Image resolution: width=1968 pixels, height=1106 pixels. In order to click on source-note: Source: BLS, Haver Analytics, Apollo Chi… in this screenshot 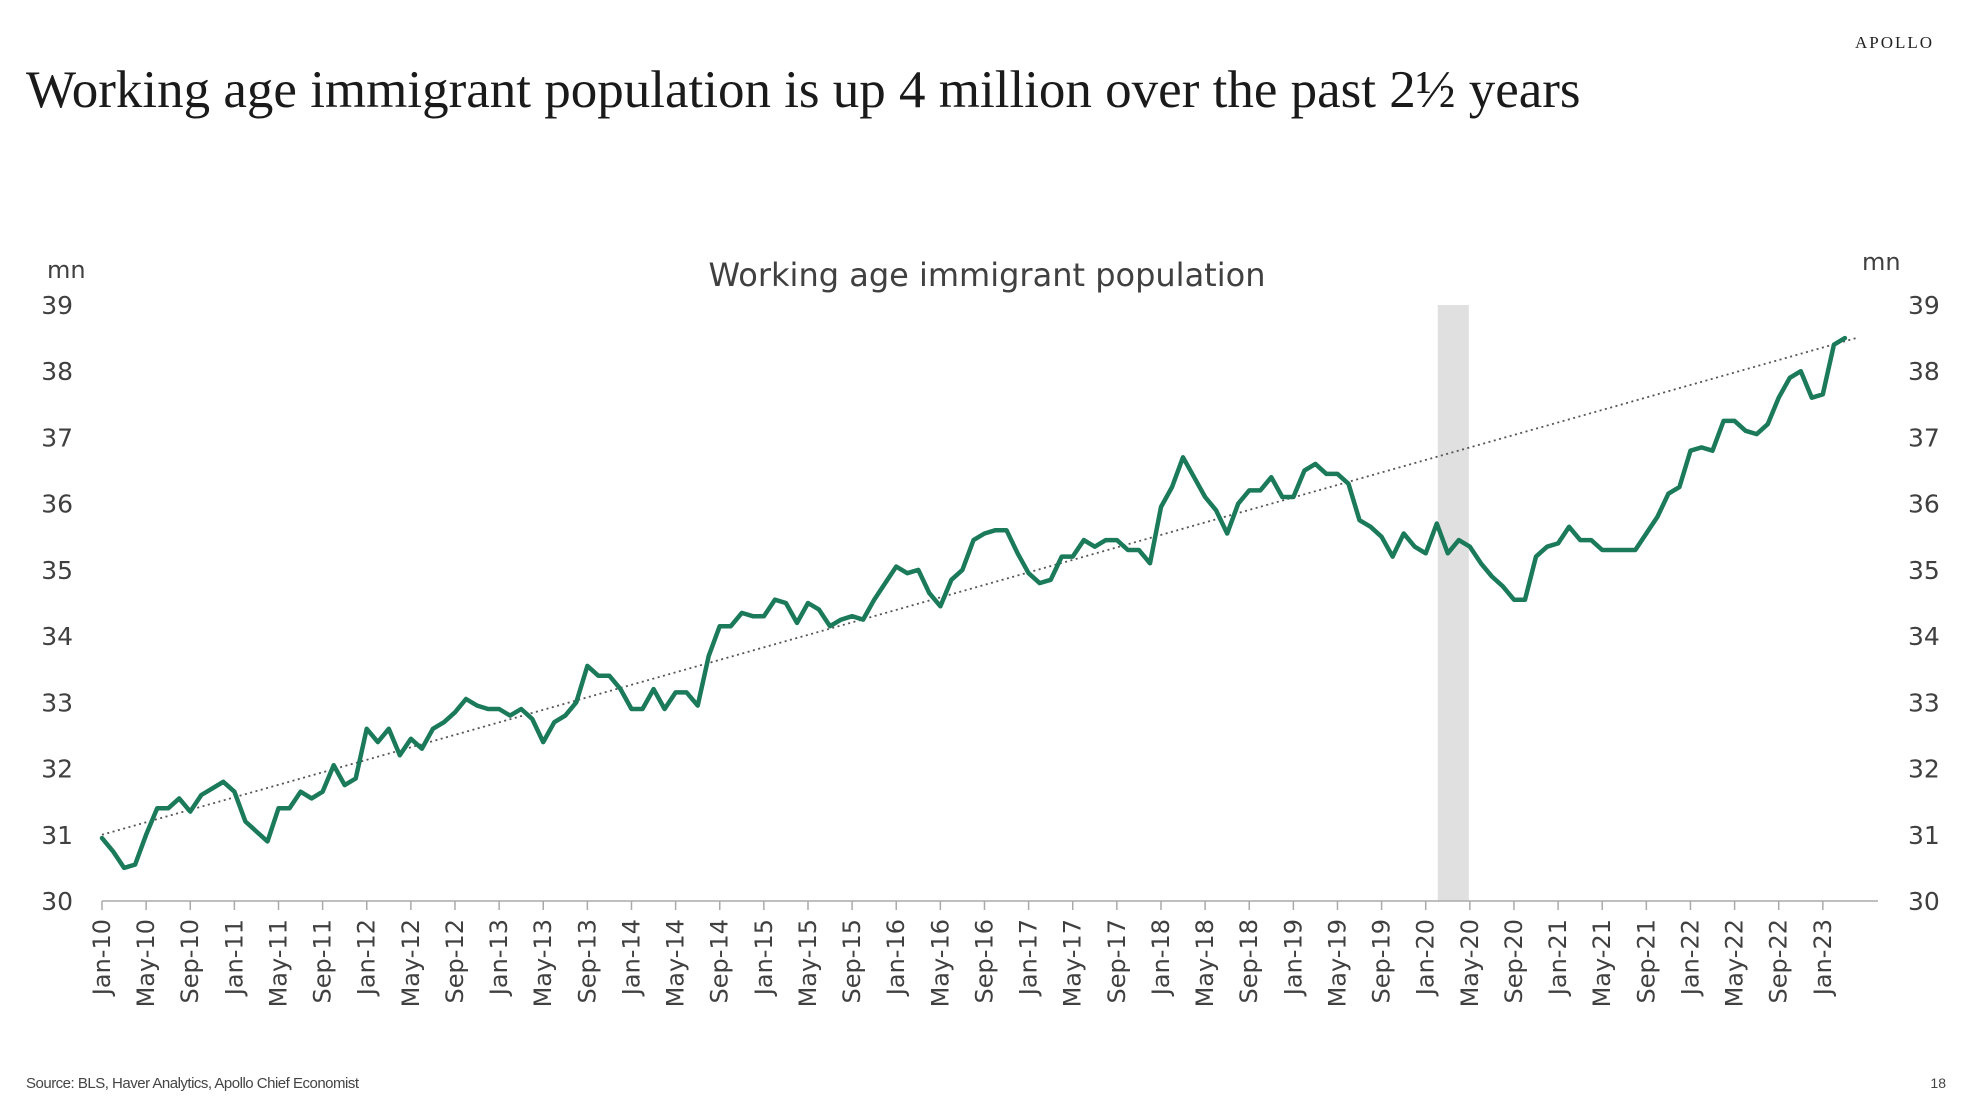, I will do `click(192, 1083)`.